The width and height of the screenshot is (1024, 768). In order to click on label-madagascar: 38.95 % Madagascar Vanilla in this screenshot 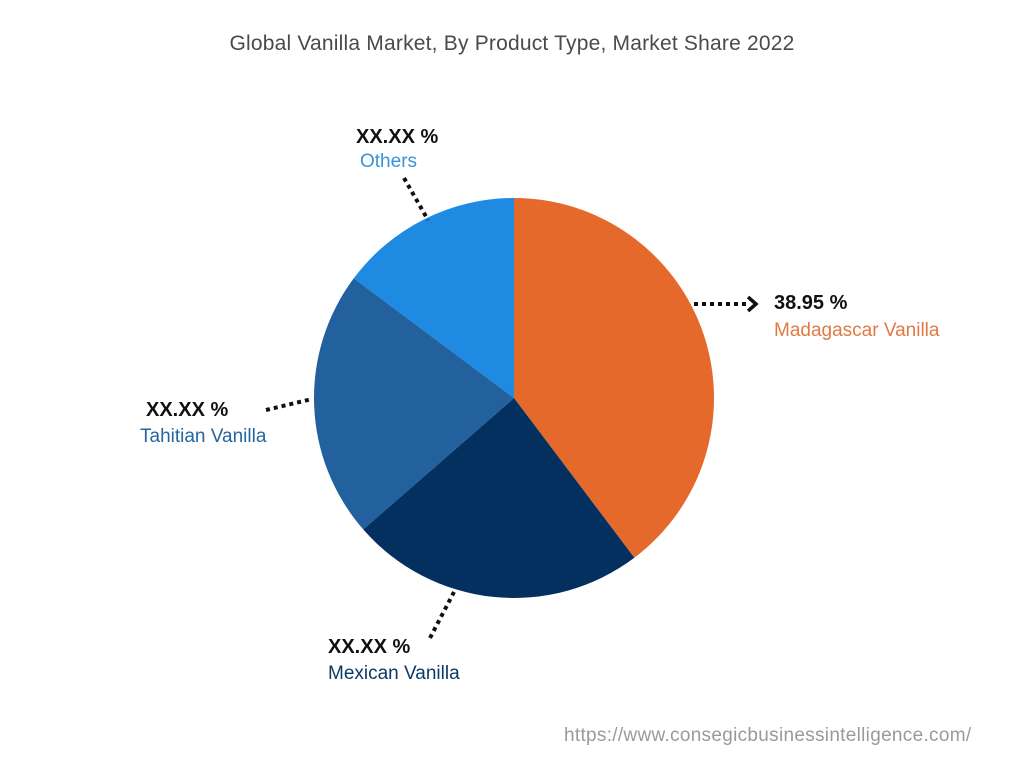, I will do `click(856, 317)`.